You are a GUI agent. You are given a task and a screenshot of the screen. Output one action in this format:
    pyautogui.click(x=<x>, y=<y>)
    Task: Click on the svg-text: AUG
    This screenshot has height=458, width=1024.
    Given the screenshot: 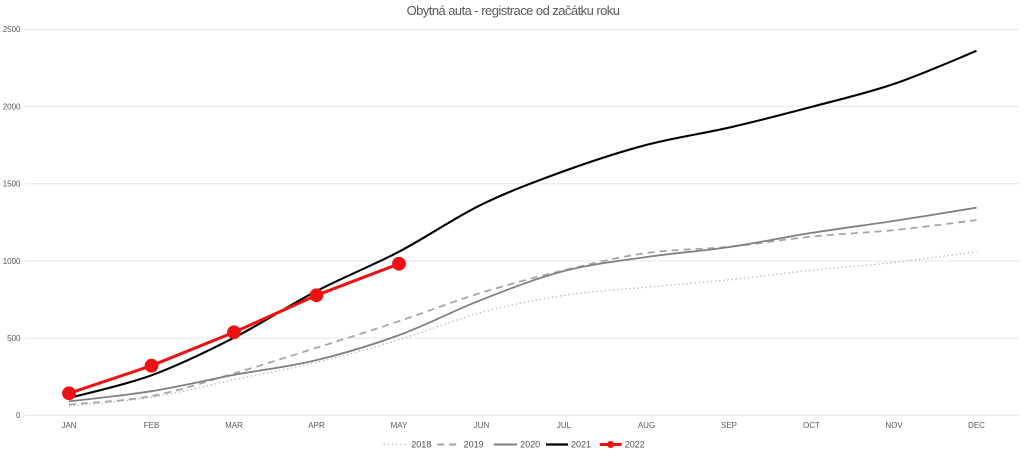 What is the action you would take?
    pyautogui.click(x=646, y=425)
    